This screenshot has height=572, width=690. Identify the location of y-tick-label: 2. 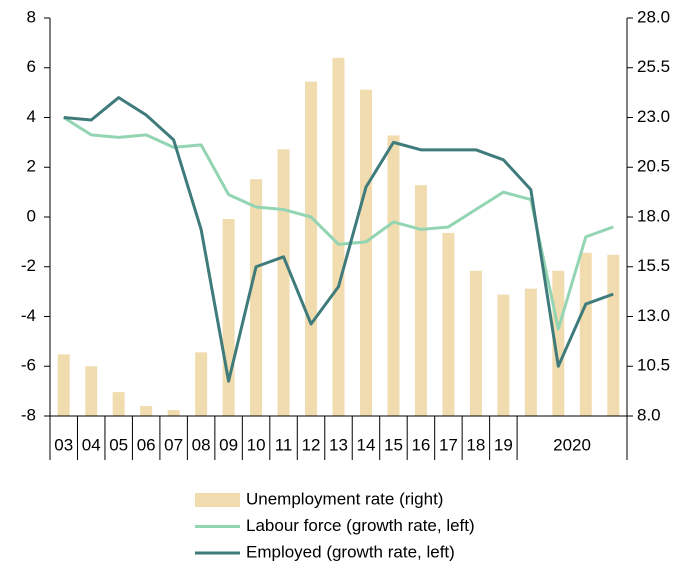
(31, 166).